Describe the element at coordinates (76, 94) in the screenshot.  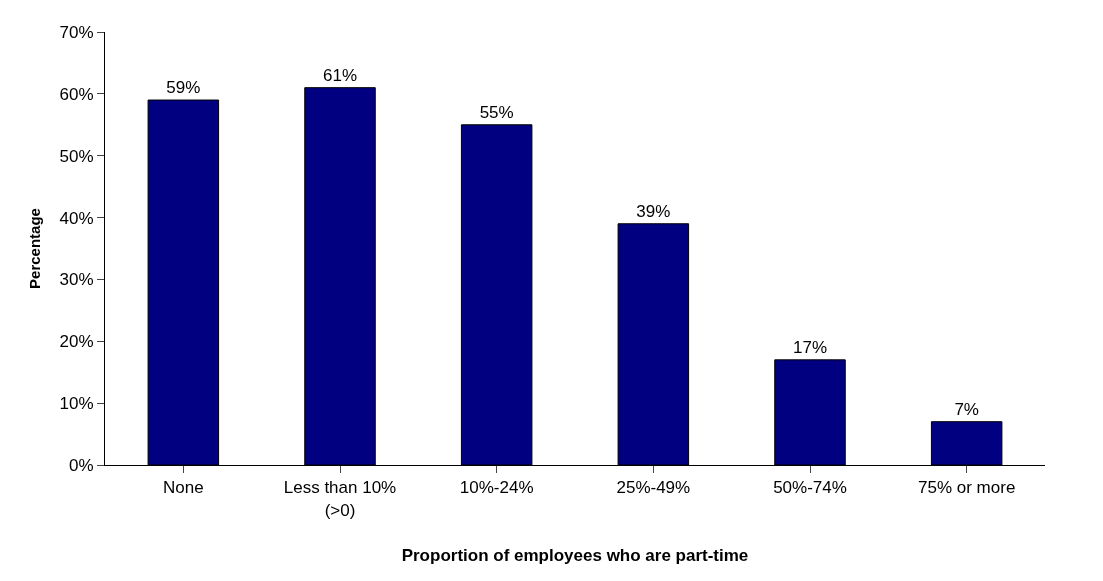
I see `y-tick-label: 60%` at that location.